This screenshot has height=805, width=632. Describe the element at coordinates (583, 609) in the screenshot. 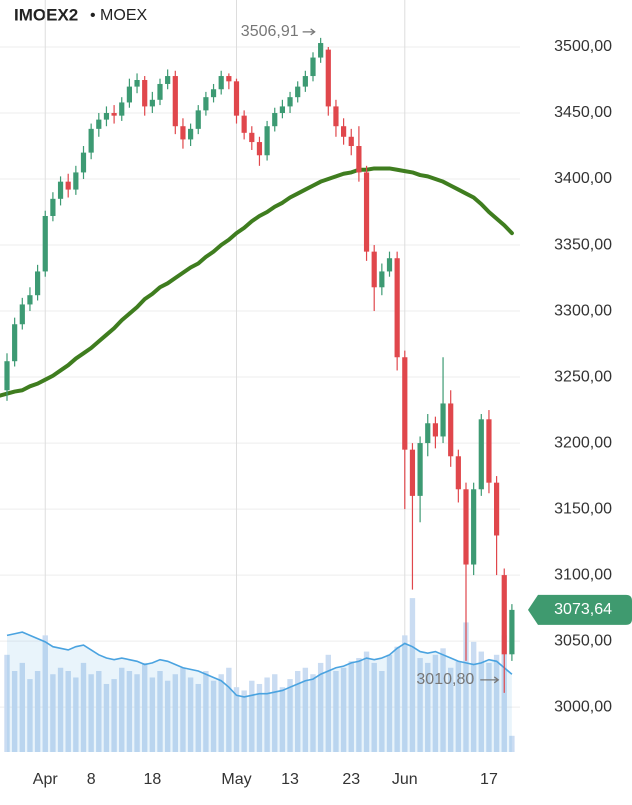

I see `last-price-label: 3073,64` at that location.